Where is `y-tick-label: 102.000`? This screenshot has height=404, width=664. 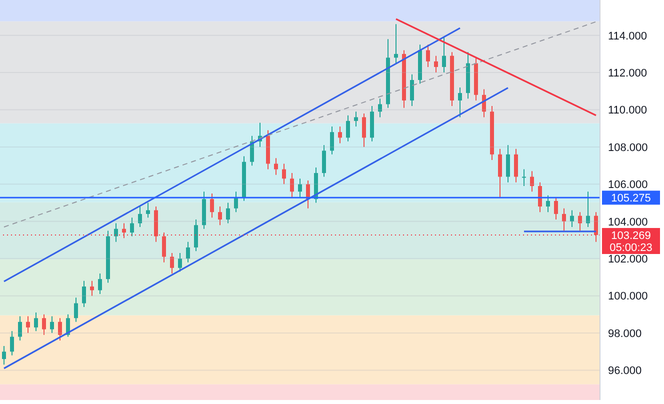 y-tick-label: 102.000 is located at coordinates (628, 260).